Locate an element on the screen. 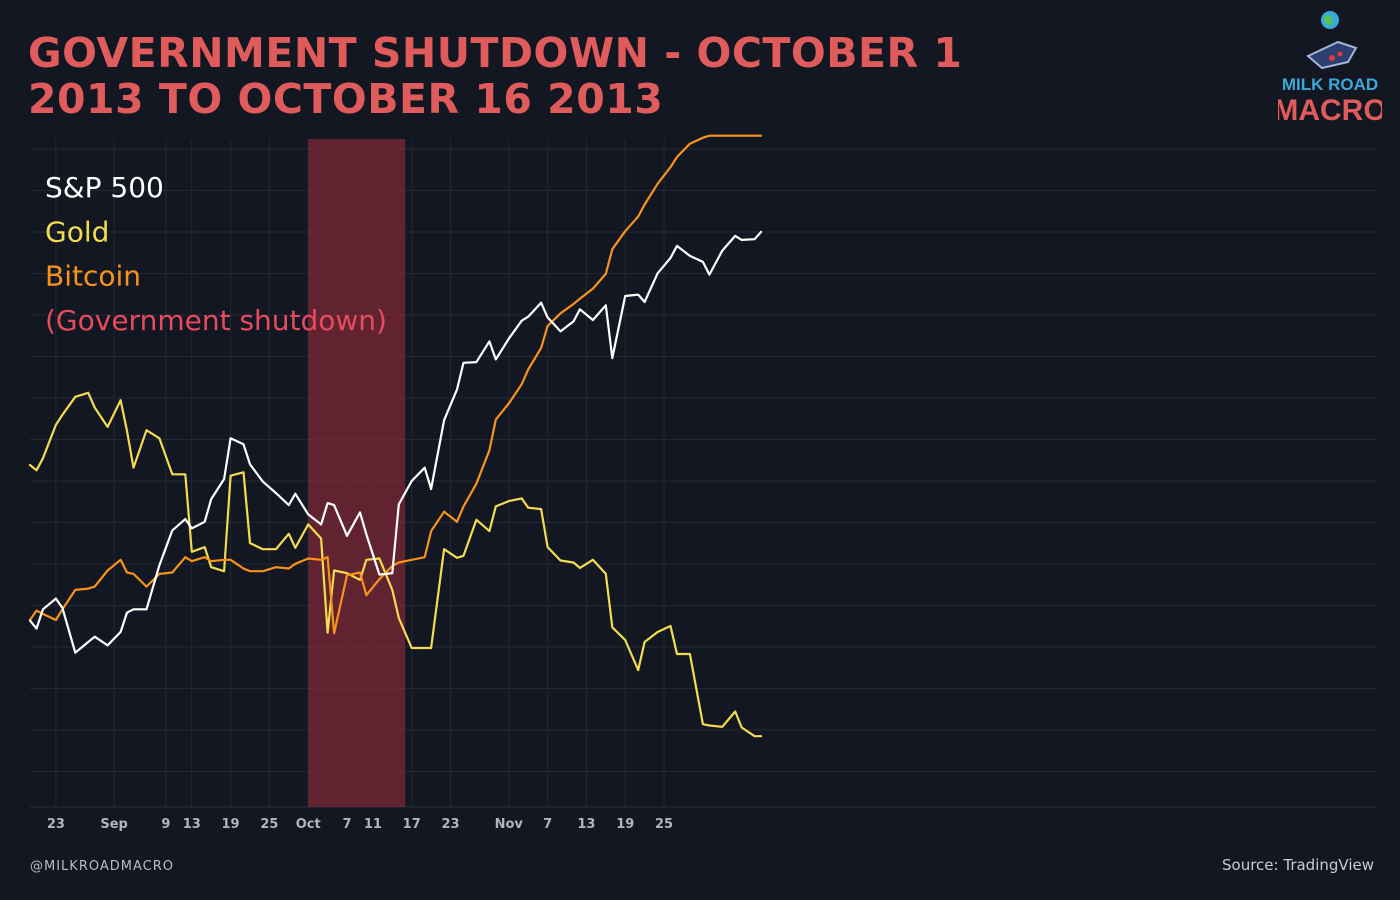 This screenshot has height=900, width=1400. legend: S&P 500 Gold Bitcoin (Government shutdown) is located at coordinates (216, 254).